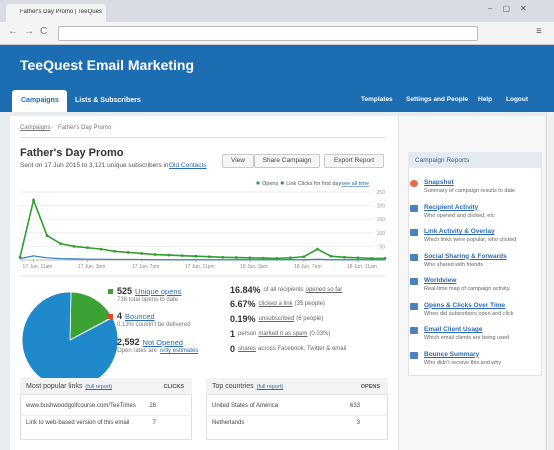 Image resolution: width=554 pixels, height=450 pixels. I want to click on tab-title: Father's Day Promo | TeeQuest, so click(61, 12).